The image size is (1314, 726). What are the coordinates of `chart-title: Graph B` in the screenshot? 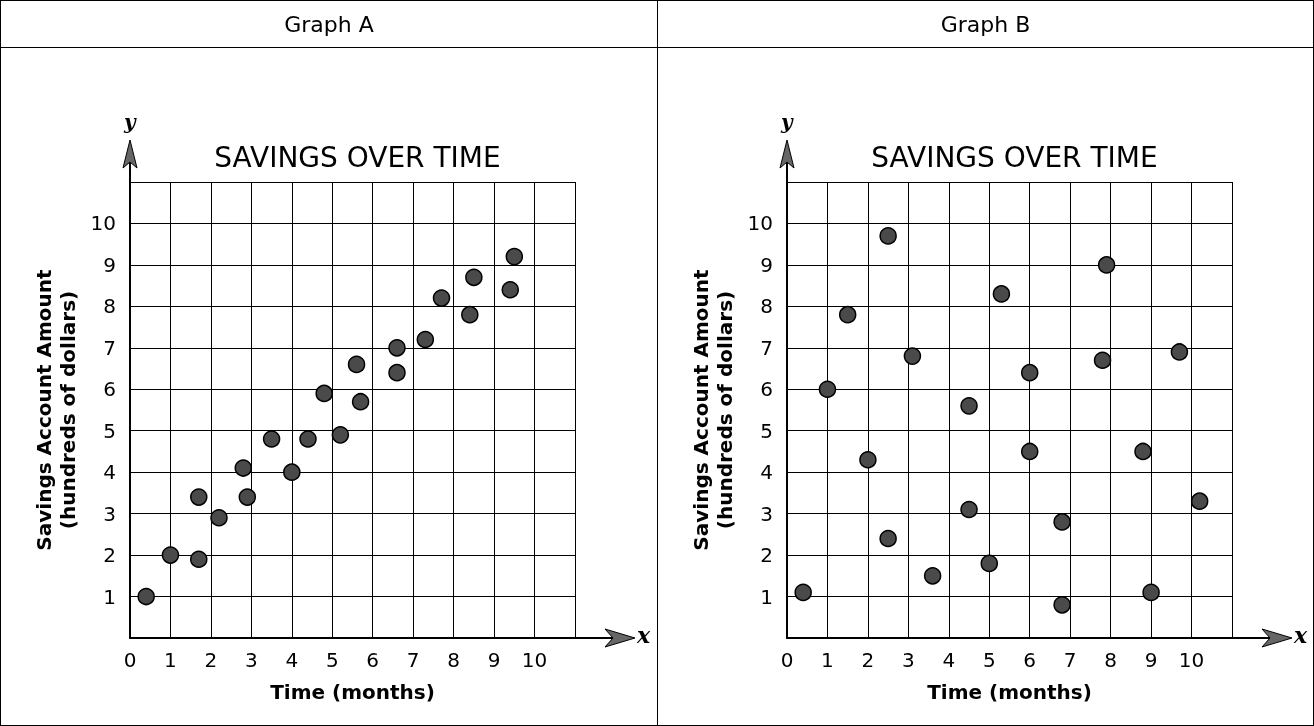 It's located at (985, 24).